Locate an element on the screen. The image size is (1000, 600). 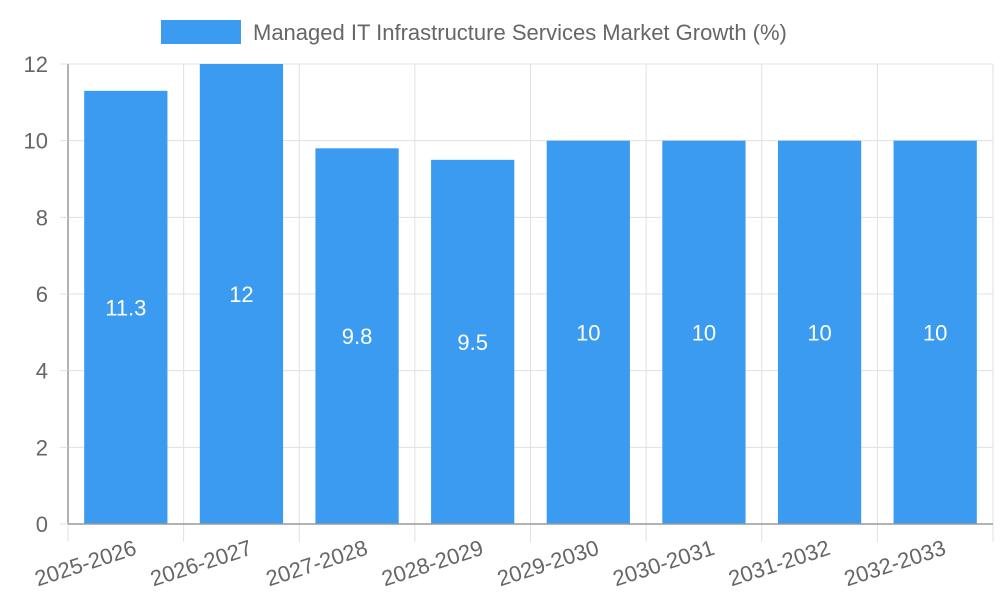
x-tick-label: 2031-2032 is located at coordinates (779, 563).